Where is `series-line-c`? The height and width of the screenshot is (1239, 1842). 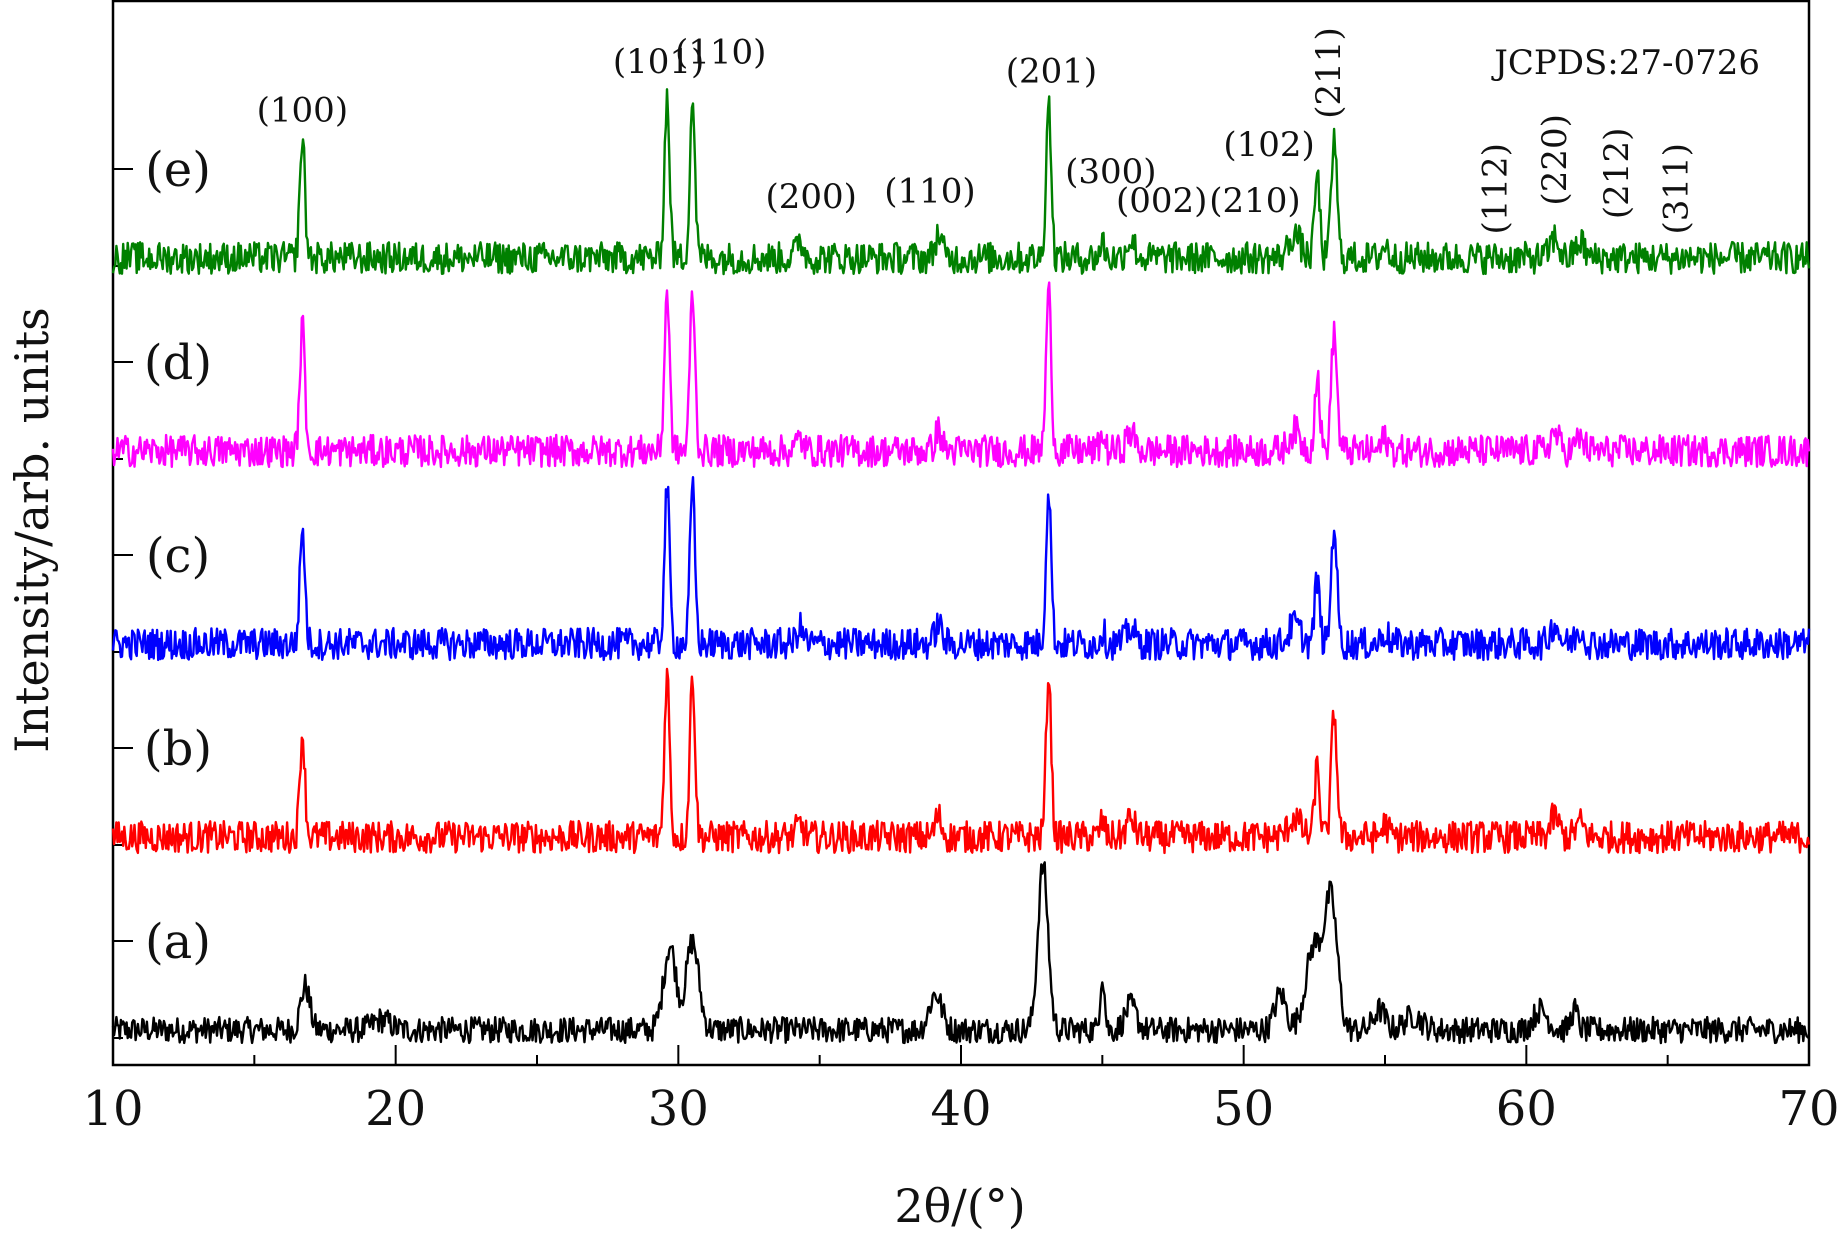 series-line-c is located at coordinates (961, 569).